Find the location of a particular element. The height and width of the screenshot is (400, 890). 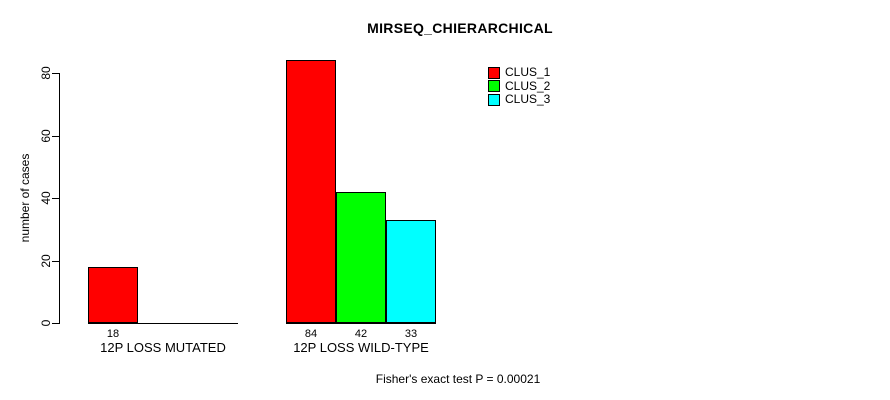

legend-item-clus_1: CLUS_1 is located at coordinates (519, 72).